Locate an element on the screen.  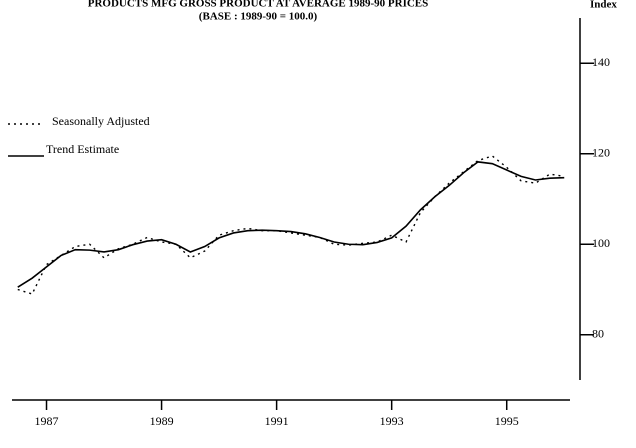
y-axis-label: Index is located at coordinates (603, 5).